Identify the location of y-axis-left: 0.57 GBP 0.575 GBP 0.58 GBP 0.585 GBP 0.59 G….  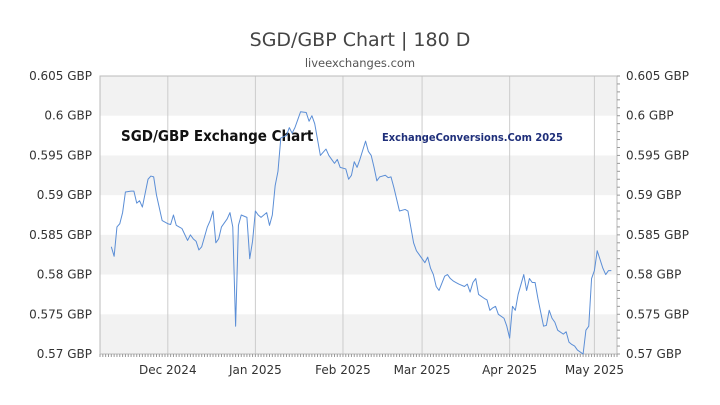
(60, 215).